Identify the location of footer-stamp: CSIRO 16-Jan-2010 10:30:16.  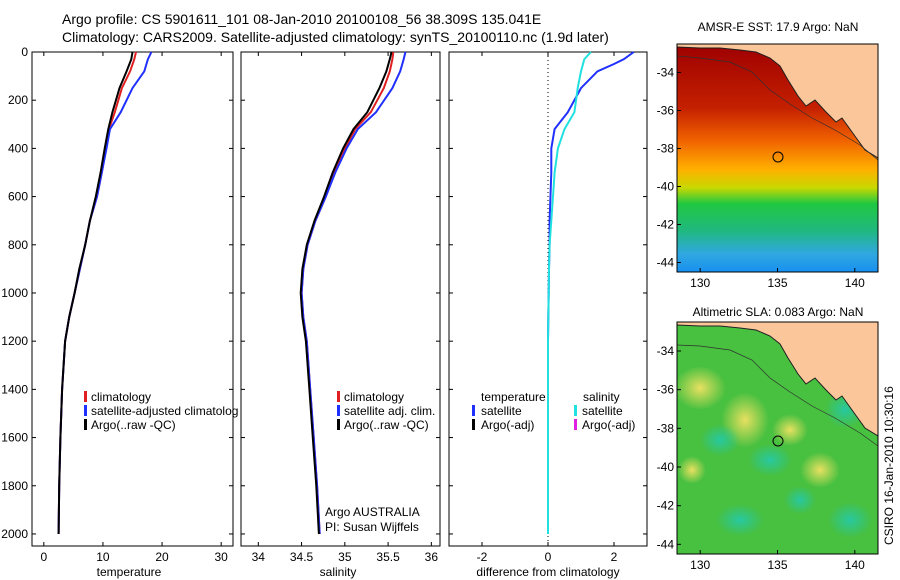
(889, 465).